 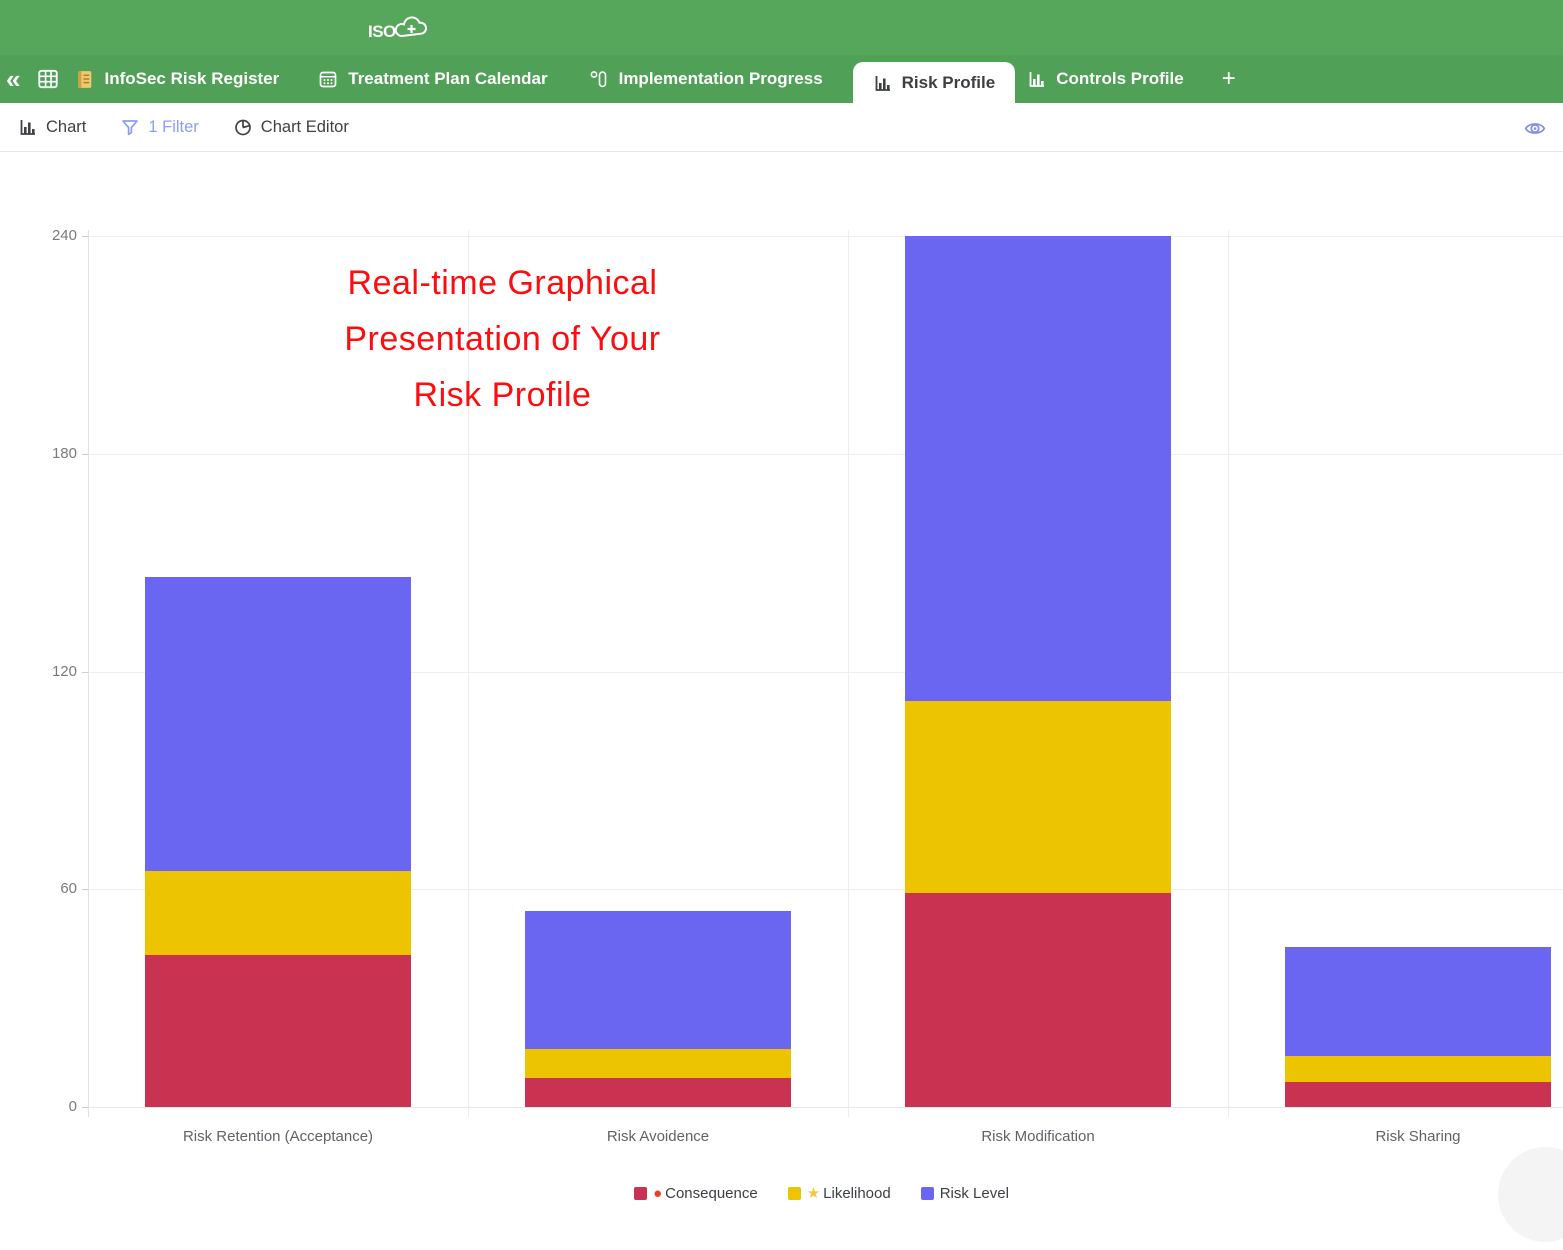 What do you see at coordinates (1038, 1136) in the screenshot?
I see `x-axis-category-label: Risk Modification` at bounding box center [1038, 1136].